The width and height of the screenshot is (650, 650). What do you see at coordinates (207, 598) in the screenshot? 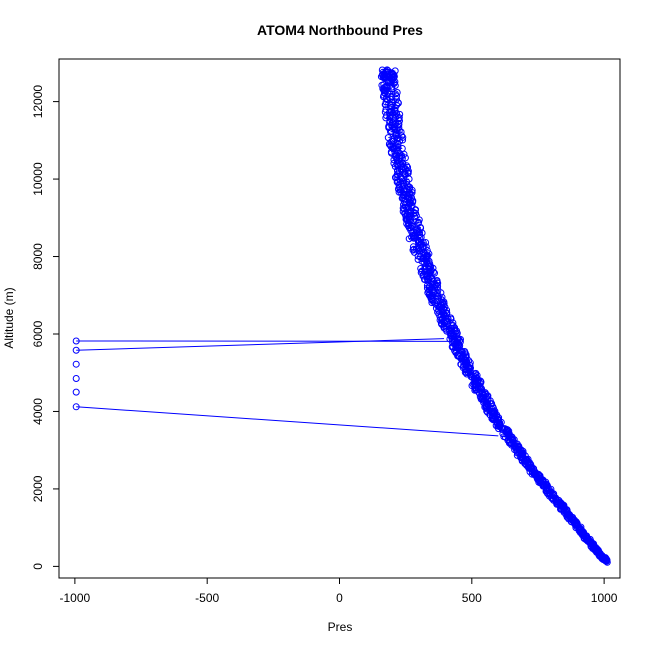
I see `x-tick-label: -500` at bounding box center [207, 598].